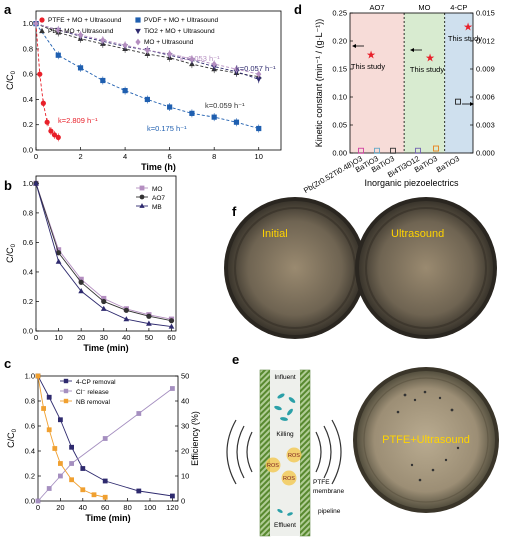 This screenshot has height=547, width=506. What do you see at coordinates (30, 451) in the screenshot?
I see `y-tick-label: 0.4` at bounding box center [30, 451].